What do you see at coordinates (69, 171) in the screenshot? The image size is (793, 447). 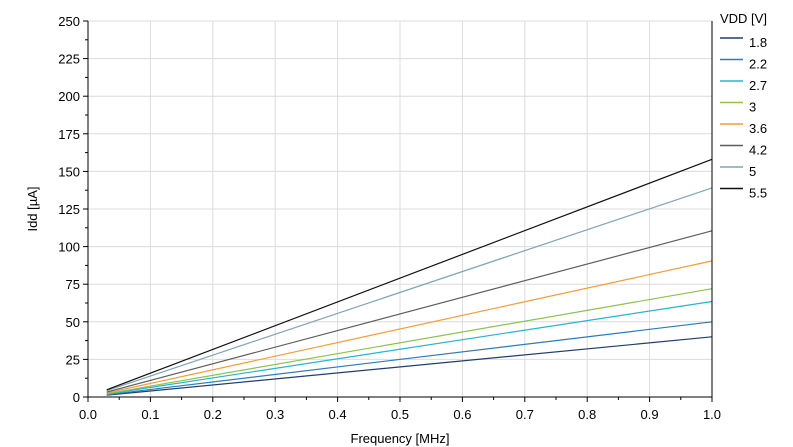 I see `y-tick-label: 150` at bounding box center [69, 171].